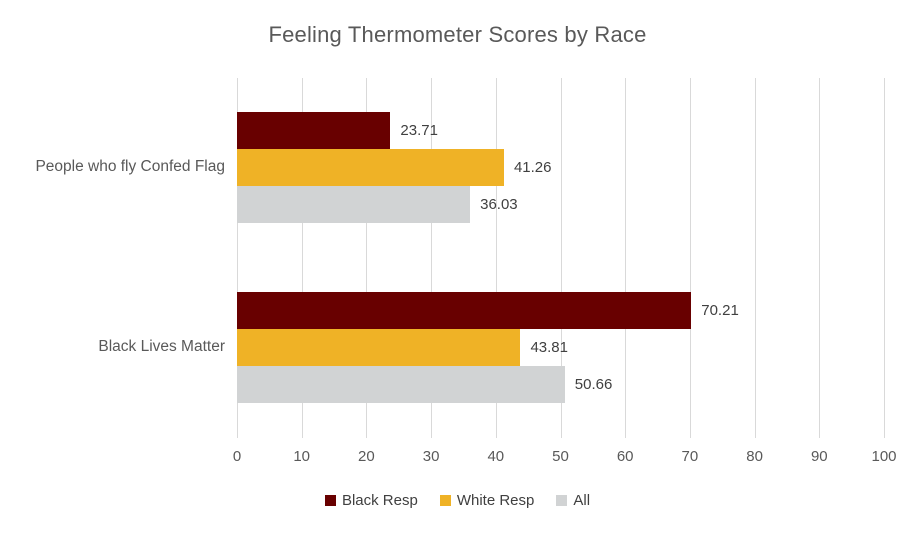 The image size is (915, 537). Describe the element at coordinates (593, 384) in the screenshot. I see `bar-data-label: 50.66` at that location.